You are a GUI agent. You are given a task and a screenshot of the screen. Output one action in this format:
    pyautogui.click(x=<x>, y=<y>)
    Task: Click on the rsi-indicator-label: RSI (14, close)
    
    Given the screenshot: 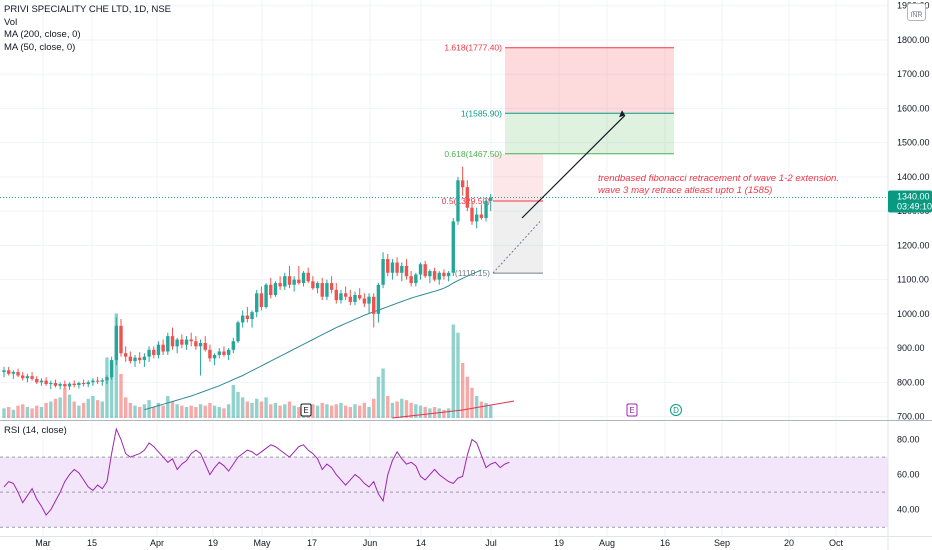 What is the action you would take?
    pyautogui.click(x=35, y=430)
    